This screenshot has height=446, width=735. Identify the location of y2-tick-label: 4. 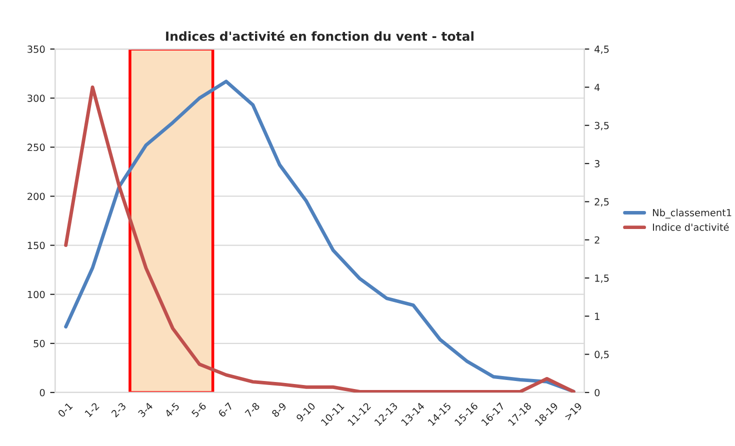
(597, 87).